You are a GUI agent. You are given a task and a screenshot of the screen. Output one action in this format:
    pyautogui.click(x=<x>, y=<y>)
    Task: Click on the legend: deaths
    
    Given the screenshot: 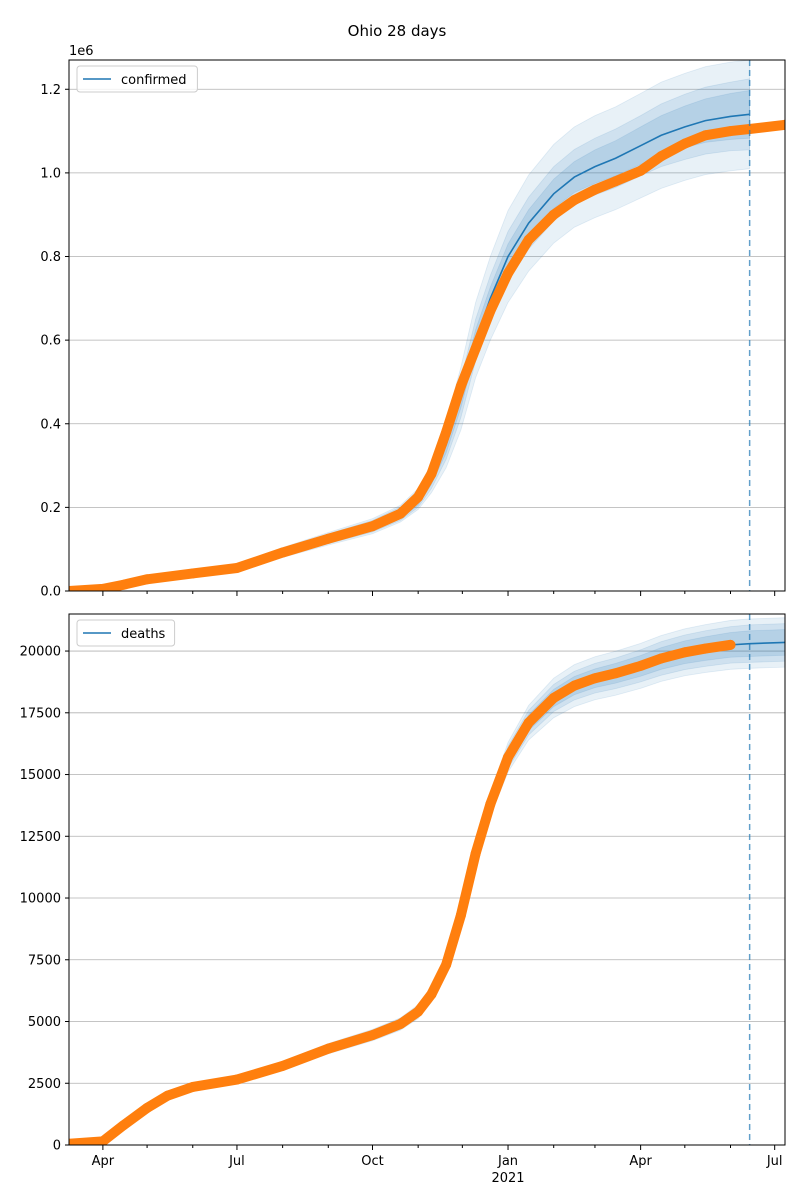 What is the action you would take?
    pyautogui.click(x=126, y=633)
    